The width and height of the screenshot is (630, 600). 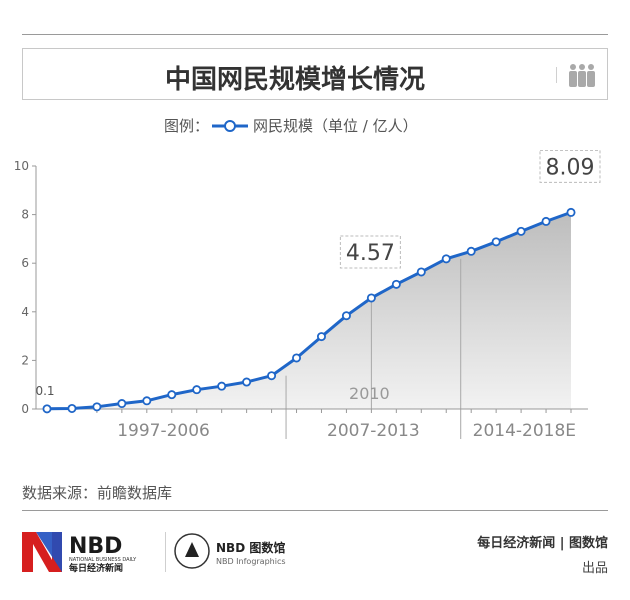 What do you see at coordinates (165, 552) in the screenshot?
I see `logo-divider` at bounding box center [165, 552].